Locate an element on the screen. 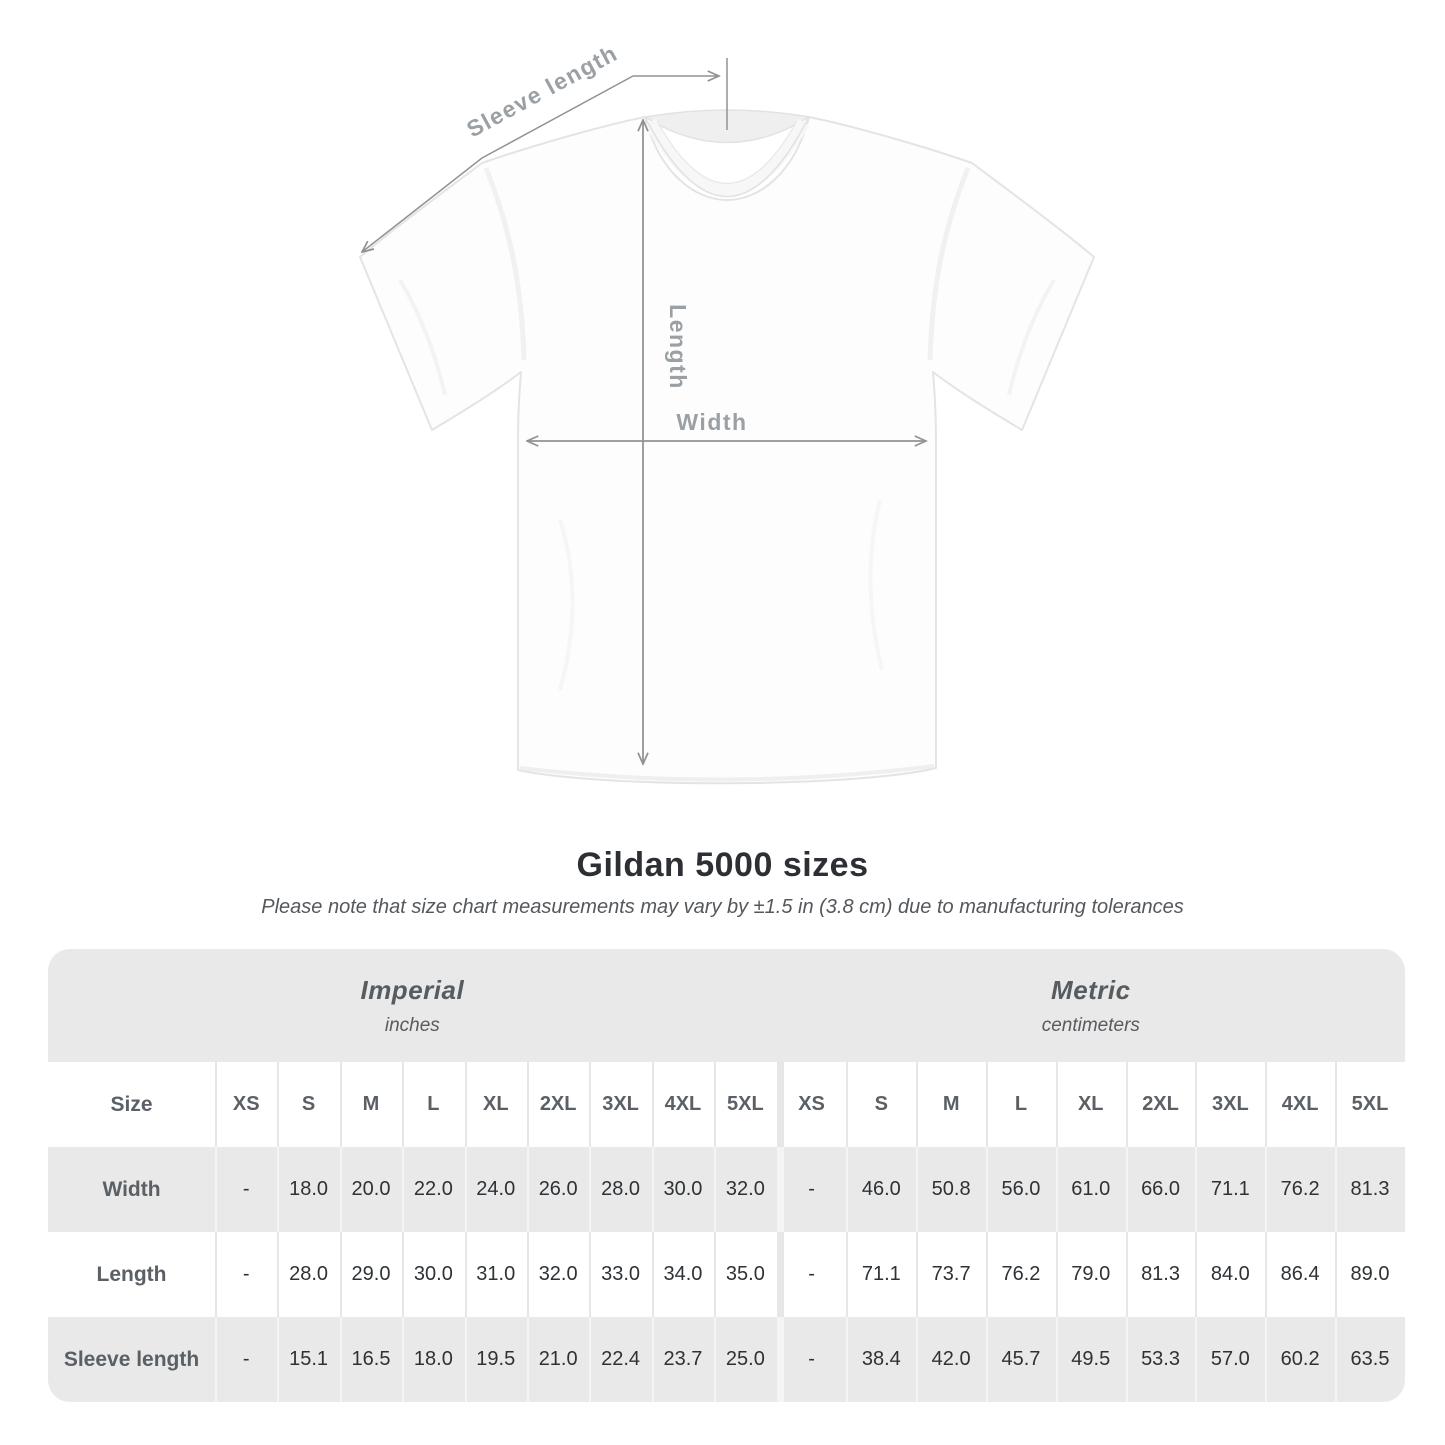 This screenshot has width=1445, height=1445. value-cell: 20.0 is located at coordinates (371, 1189).